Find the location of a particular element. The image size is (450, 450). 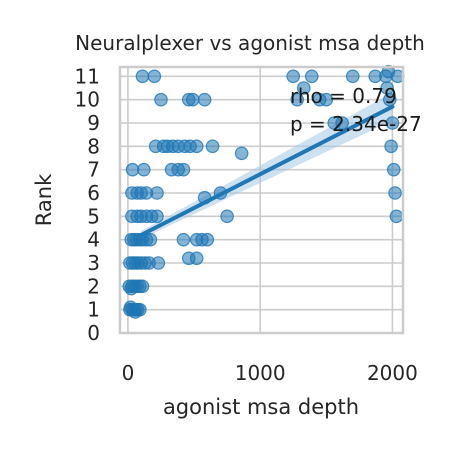

x-tick-labels: 0 1000 2000 is located at coordinates (270, 373).